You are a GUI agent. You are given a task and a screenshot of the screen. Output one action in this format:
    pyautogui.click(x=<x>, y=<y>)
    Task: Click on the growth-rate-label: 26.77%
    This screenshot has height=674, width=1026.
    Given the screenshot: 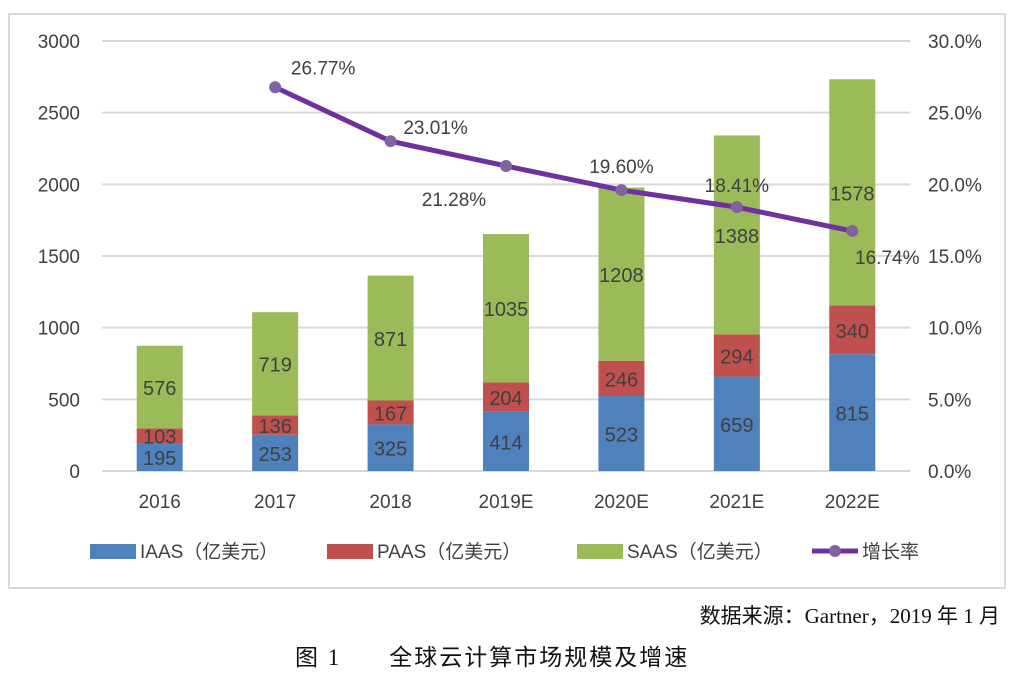 What is the action you would take?
    pyautogui.click(x=323, y=68)
    